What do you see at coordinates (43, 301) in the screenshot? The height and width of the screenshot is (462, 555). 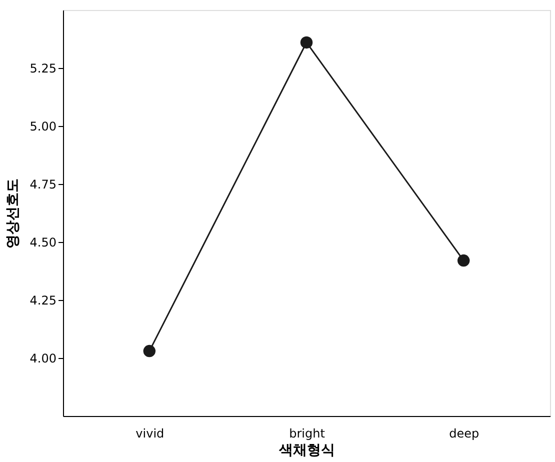 I see `y-tick-label: 4.25` at bounding box center [43, 301].